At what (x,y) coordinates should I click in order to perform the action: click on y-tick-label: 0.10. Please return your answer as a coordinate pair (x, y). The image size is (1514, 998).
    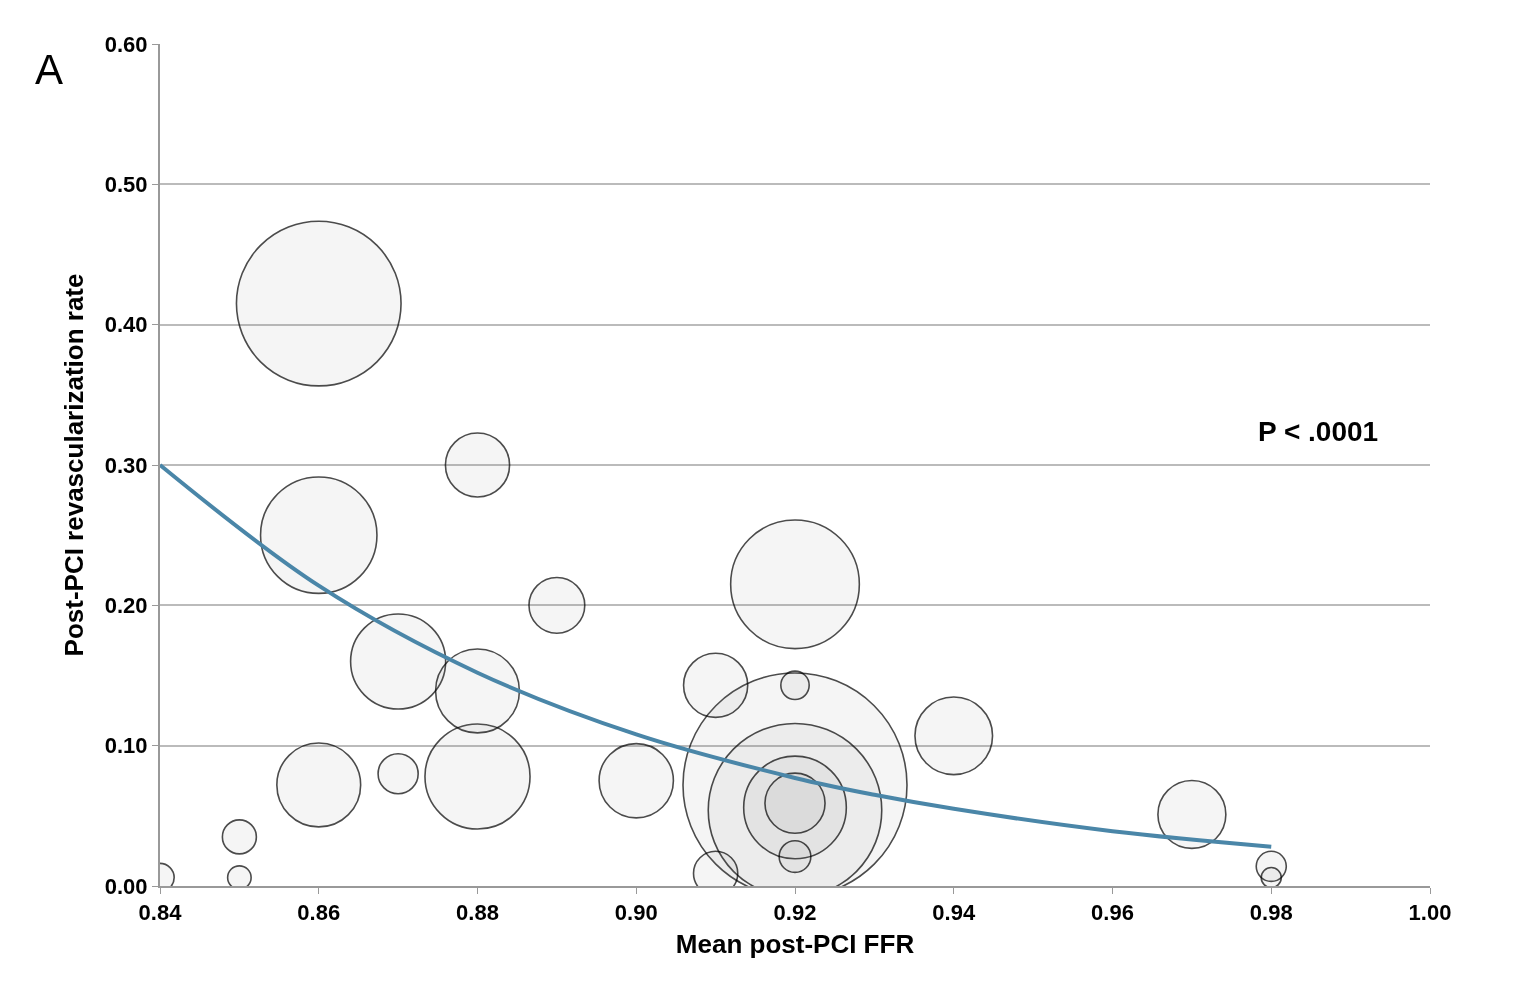
    Looking at the image, I should click on (126, 746).